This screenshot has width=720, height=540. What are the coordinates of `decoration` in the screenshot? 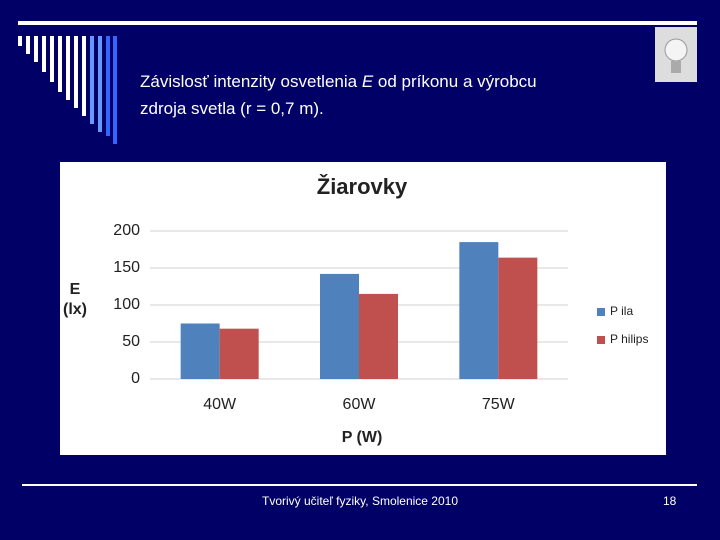 It's located at (67, 90).